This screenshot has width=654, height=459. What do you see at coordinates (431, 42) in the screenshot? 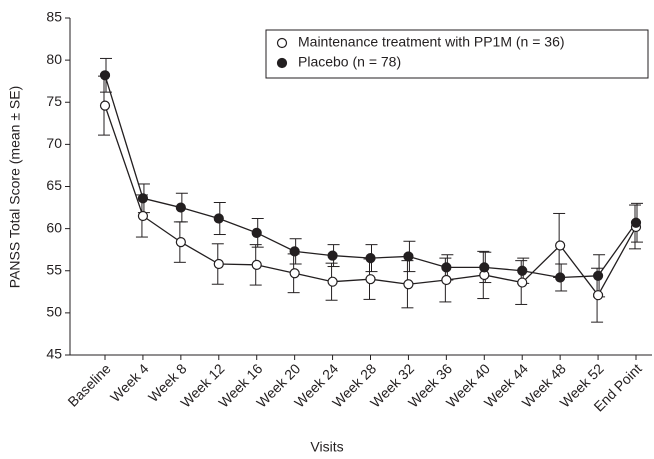
I see `legend-label: Maintenance treatment with PP1M (n = 36)` at bounding box center [431, 42].